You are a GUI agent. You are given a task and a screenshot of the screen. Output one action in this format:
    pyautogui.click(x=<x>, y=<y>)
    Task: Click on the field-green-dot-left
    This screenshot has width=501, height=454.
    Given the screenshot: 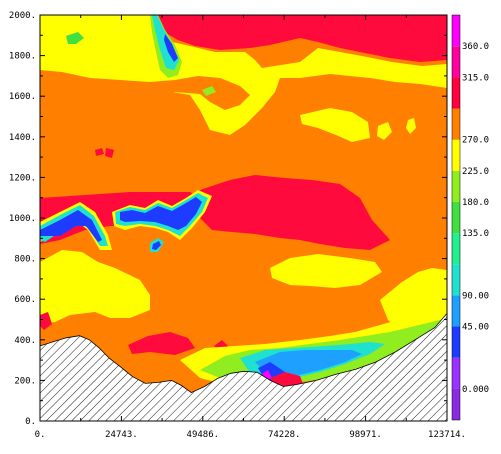 What is the action you would take?
    pyautogui.click(x=75, y=38)
    